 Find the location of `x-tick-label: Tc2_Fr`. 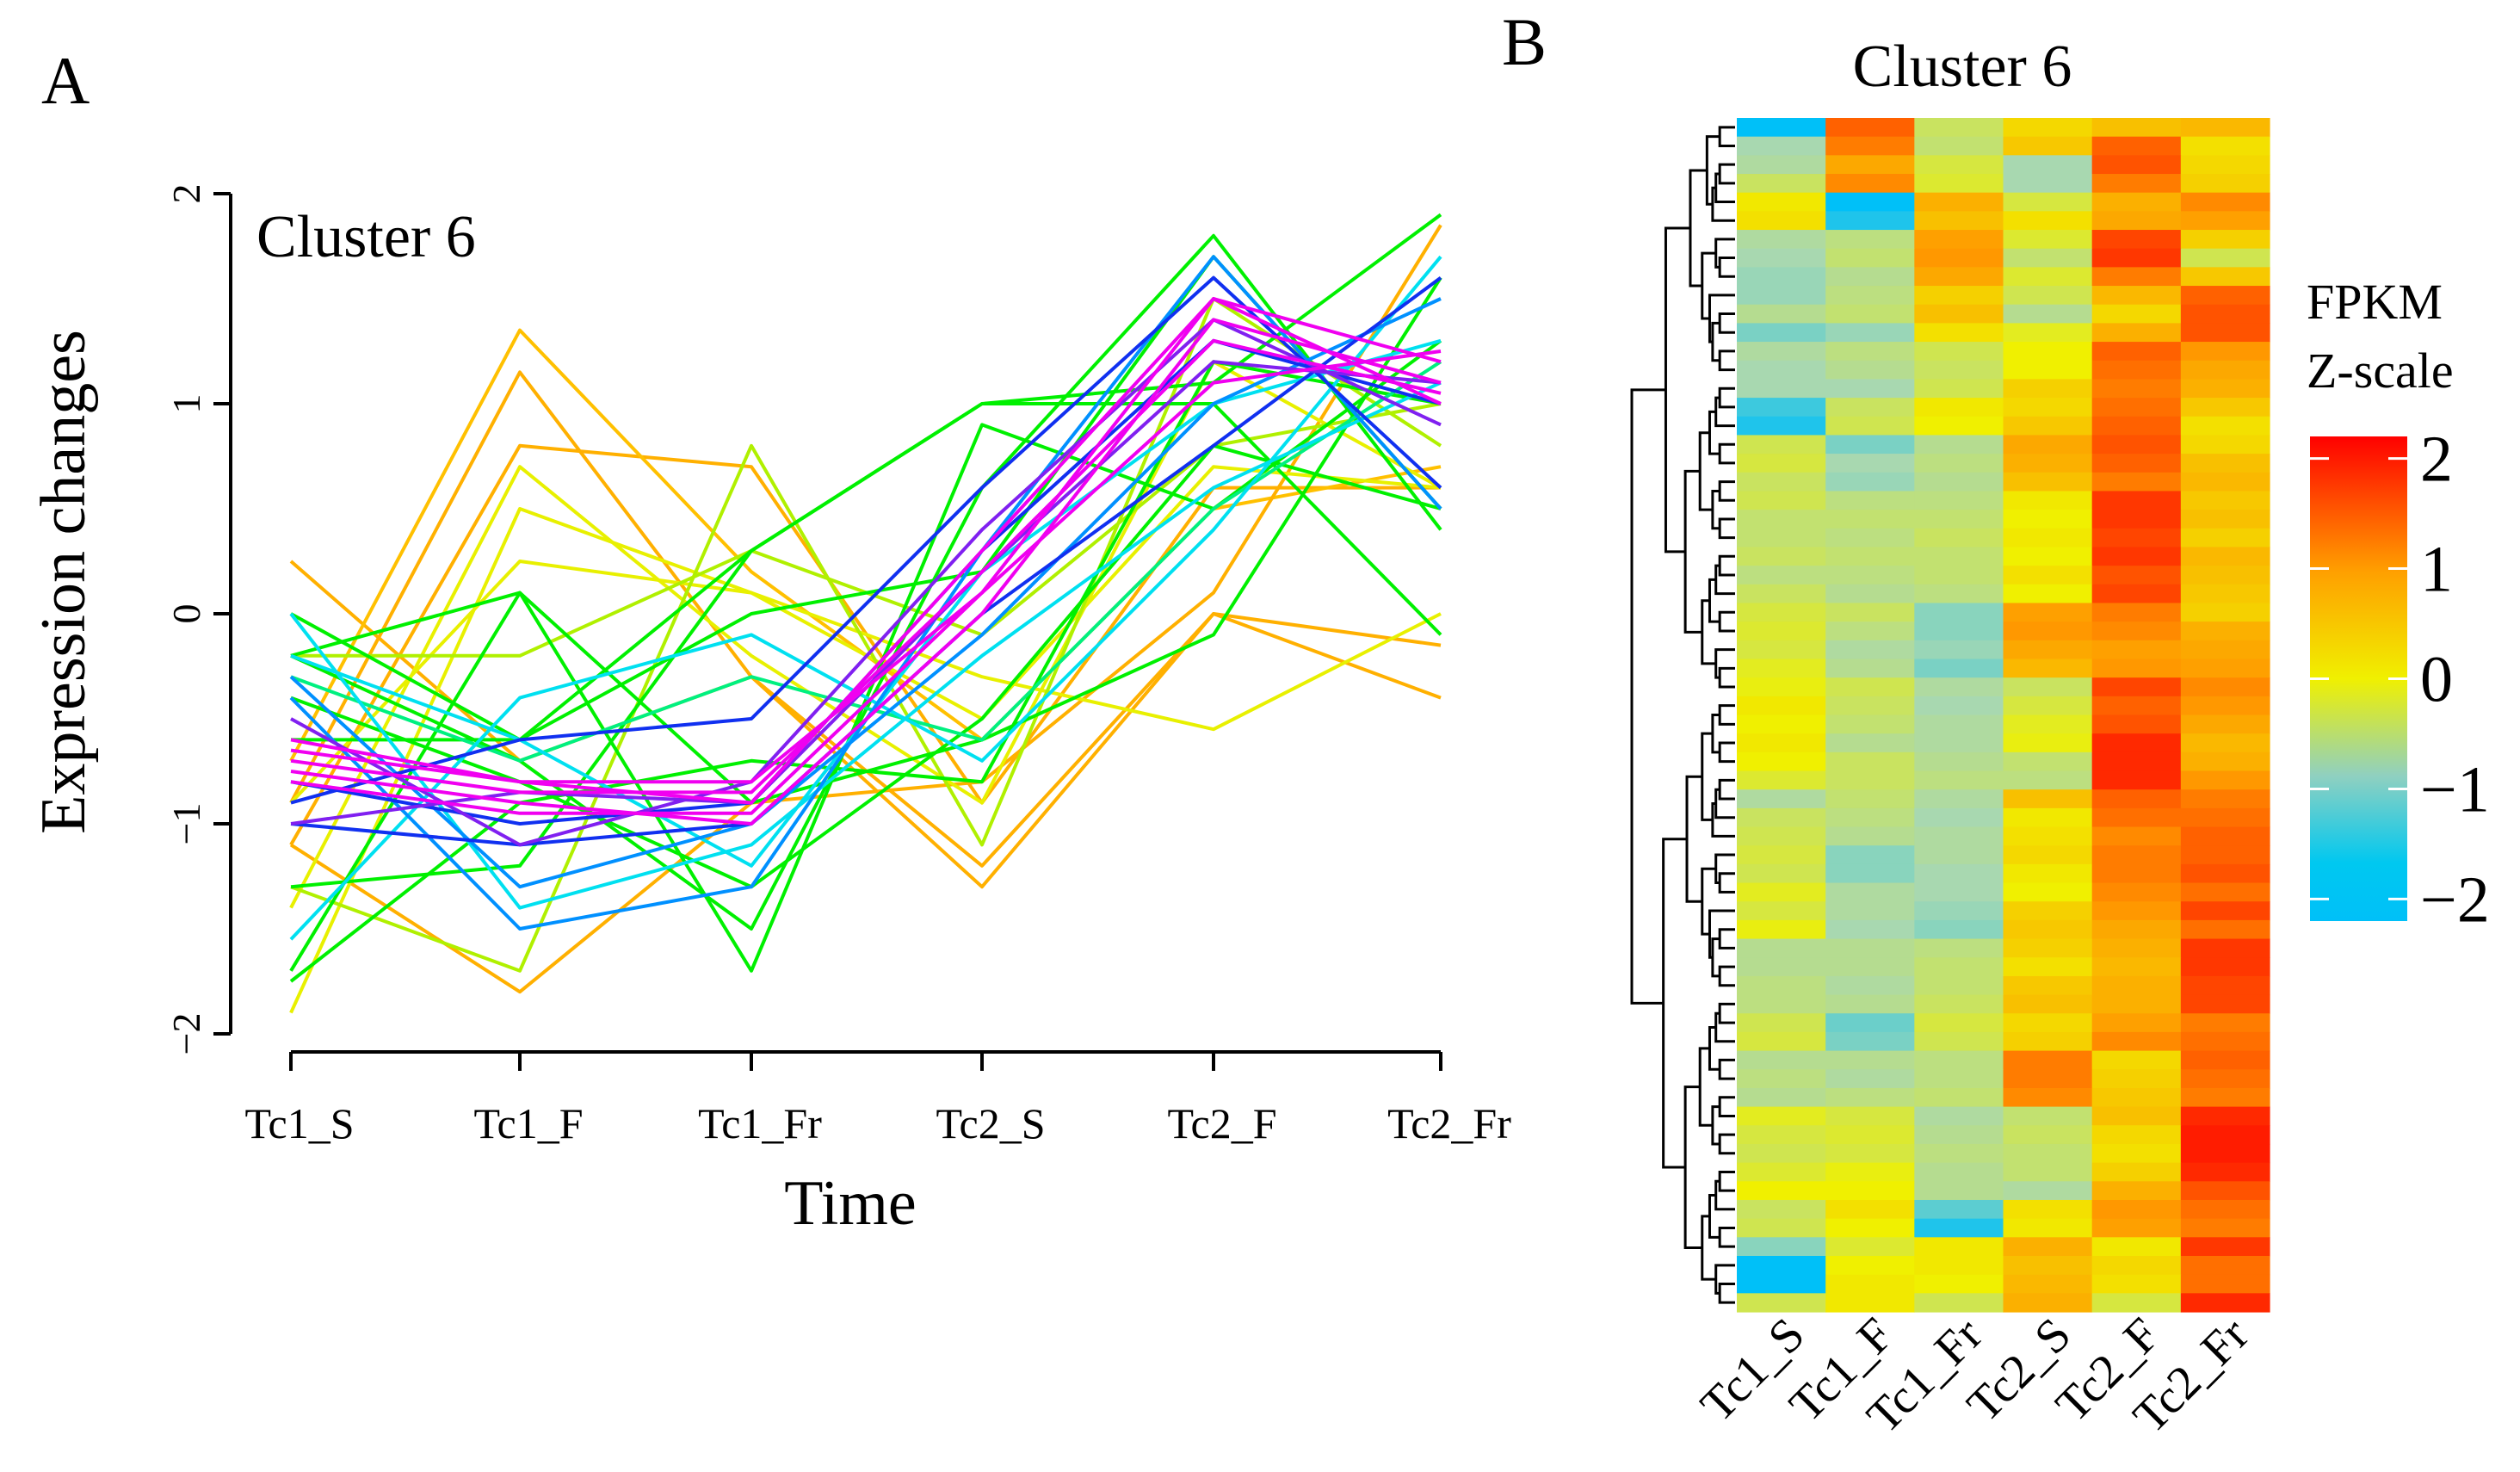

x-tick-label: Tc2_Fr is located at coordinates (1449, 1123).